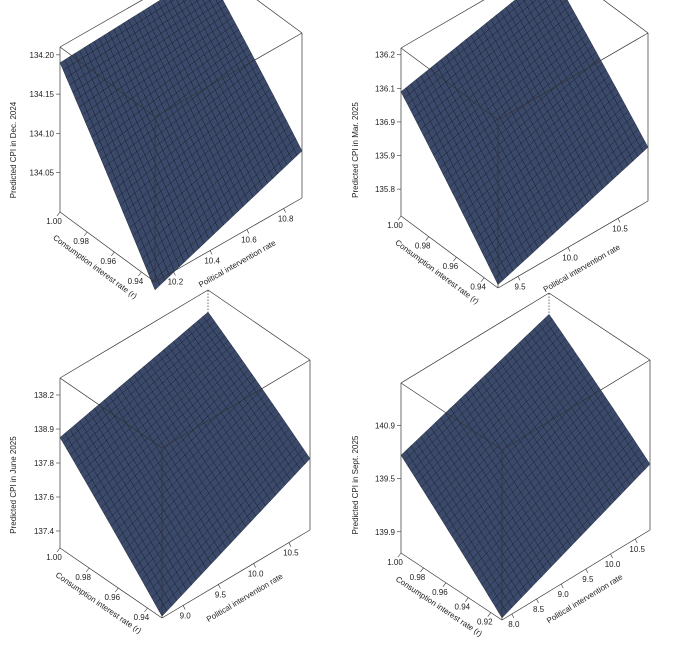 This screenshot has height=650, width=679. Describe the element at coordinates (249, 240) in the screenshot. I see `y-tick-label: 10.6` at that location.